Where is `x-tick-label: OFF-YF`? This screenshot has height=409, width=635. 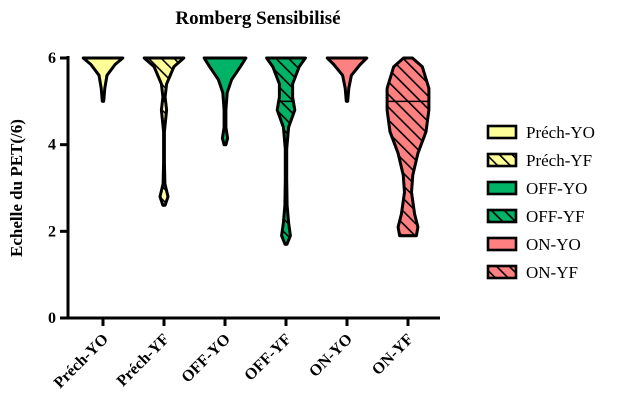 x-tick-label: OFF-YF is located at coordinates (268, 358).